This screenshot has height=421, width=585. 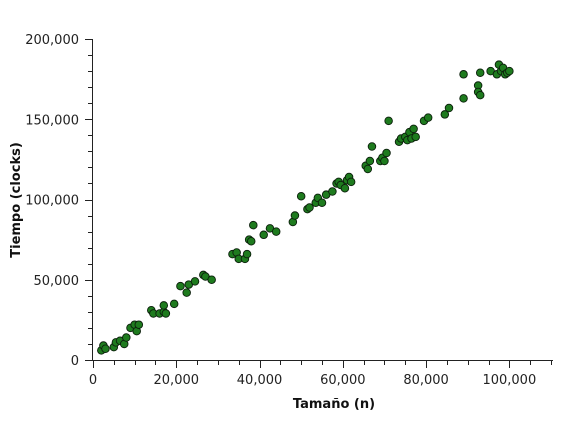 I want to click on x-tick-label: 40,000, so click(x=260, y=380).